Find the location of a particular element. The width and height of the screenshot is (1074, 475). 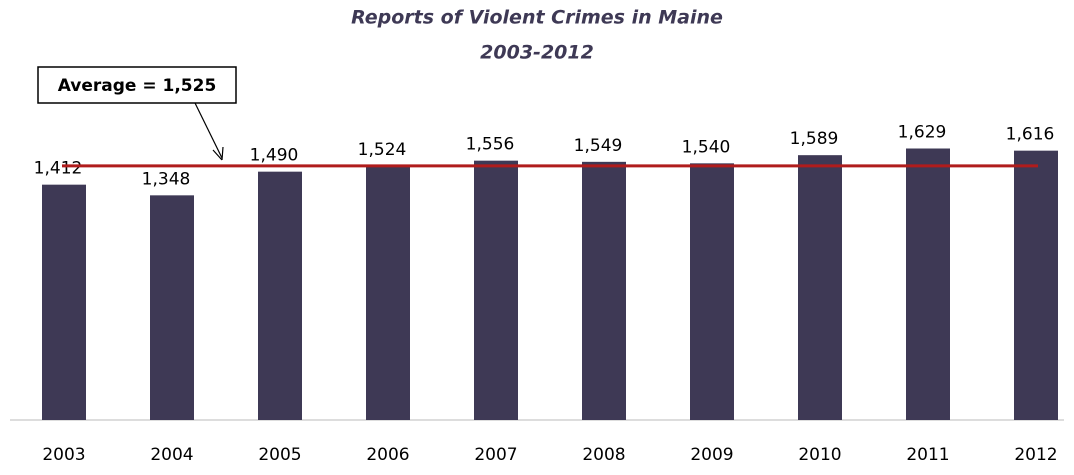

annotation-arrow is located at coordinates (208, 130).